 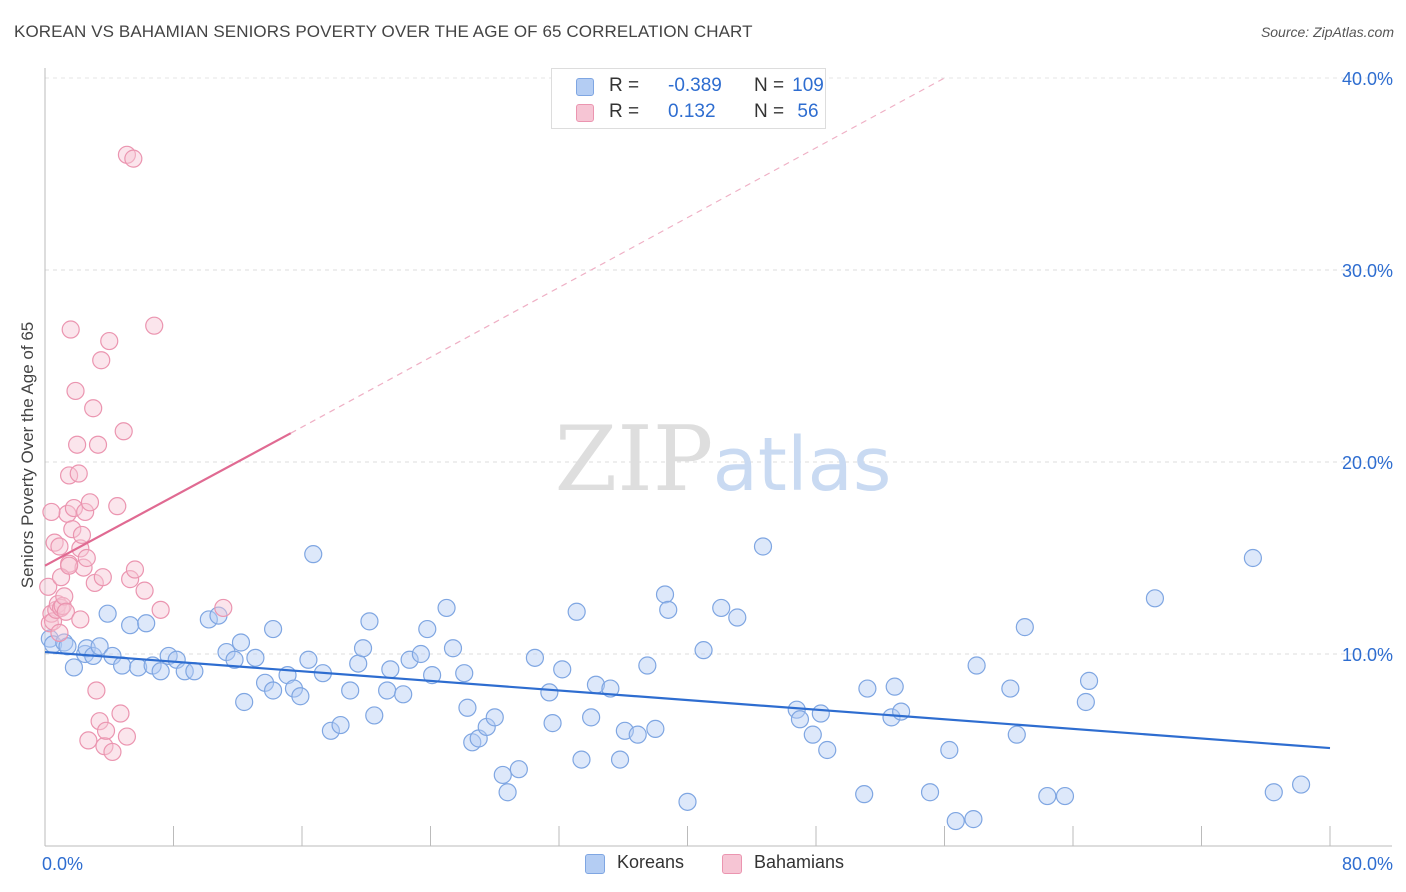 I want to click on legend-swatch-koreans, so click(x=585, y=87).